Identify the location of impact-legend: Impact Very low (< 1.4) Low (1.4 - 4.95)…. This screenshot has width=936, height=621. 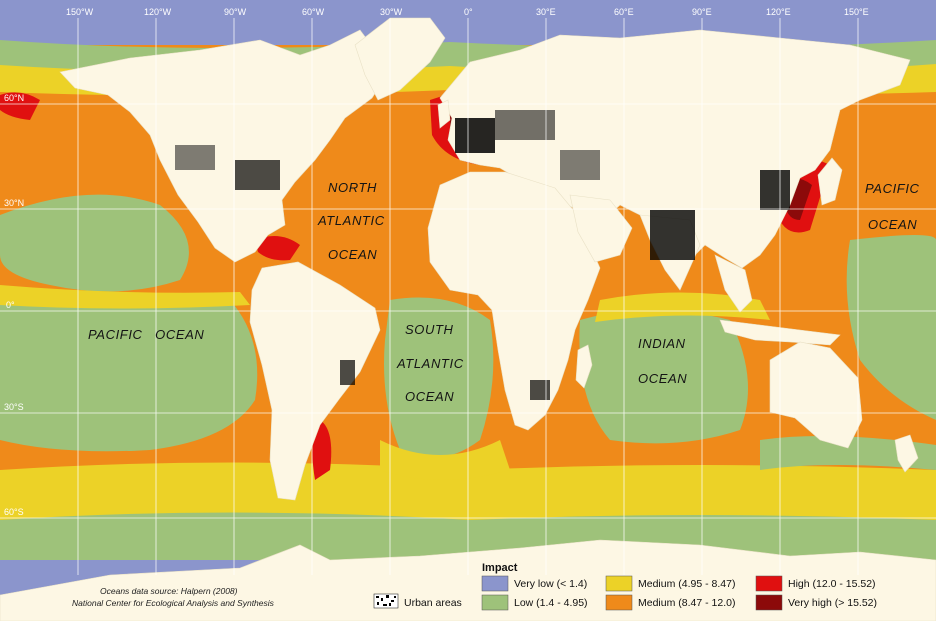
(679, 586).